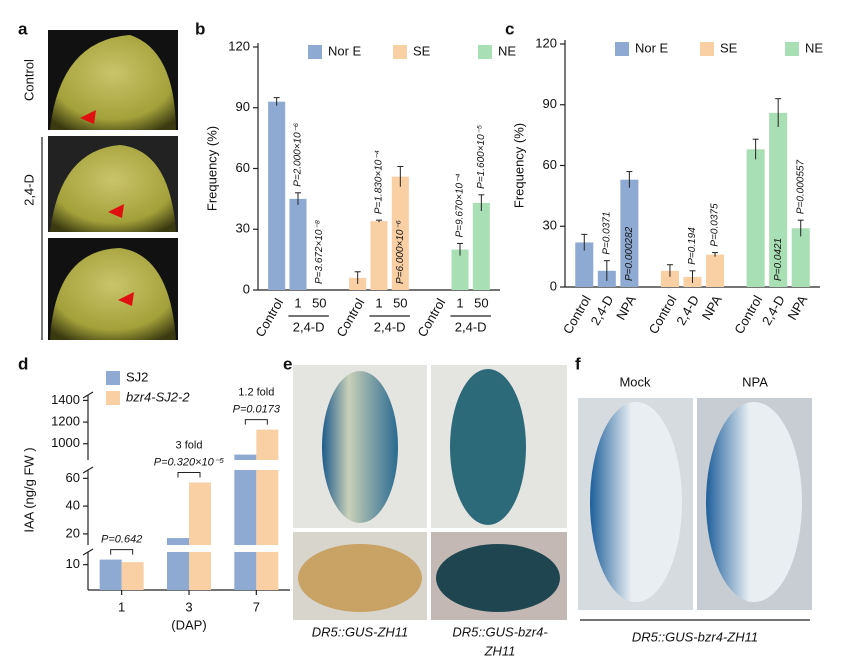  I want to click on annotation: P=0.320×10⁻⁵, so click(189, 462).